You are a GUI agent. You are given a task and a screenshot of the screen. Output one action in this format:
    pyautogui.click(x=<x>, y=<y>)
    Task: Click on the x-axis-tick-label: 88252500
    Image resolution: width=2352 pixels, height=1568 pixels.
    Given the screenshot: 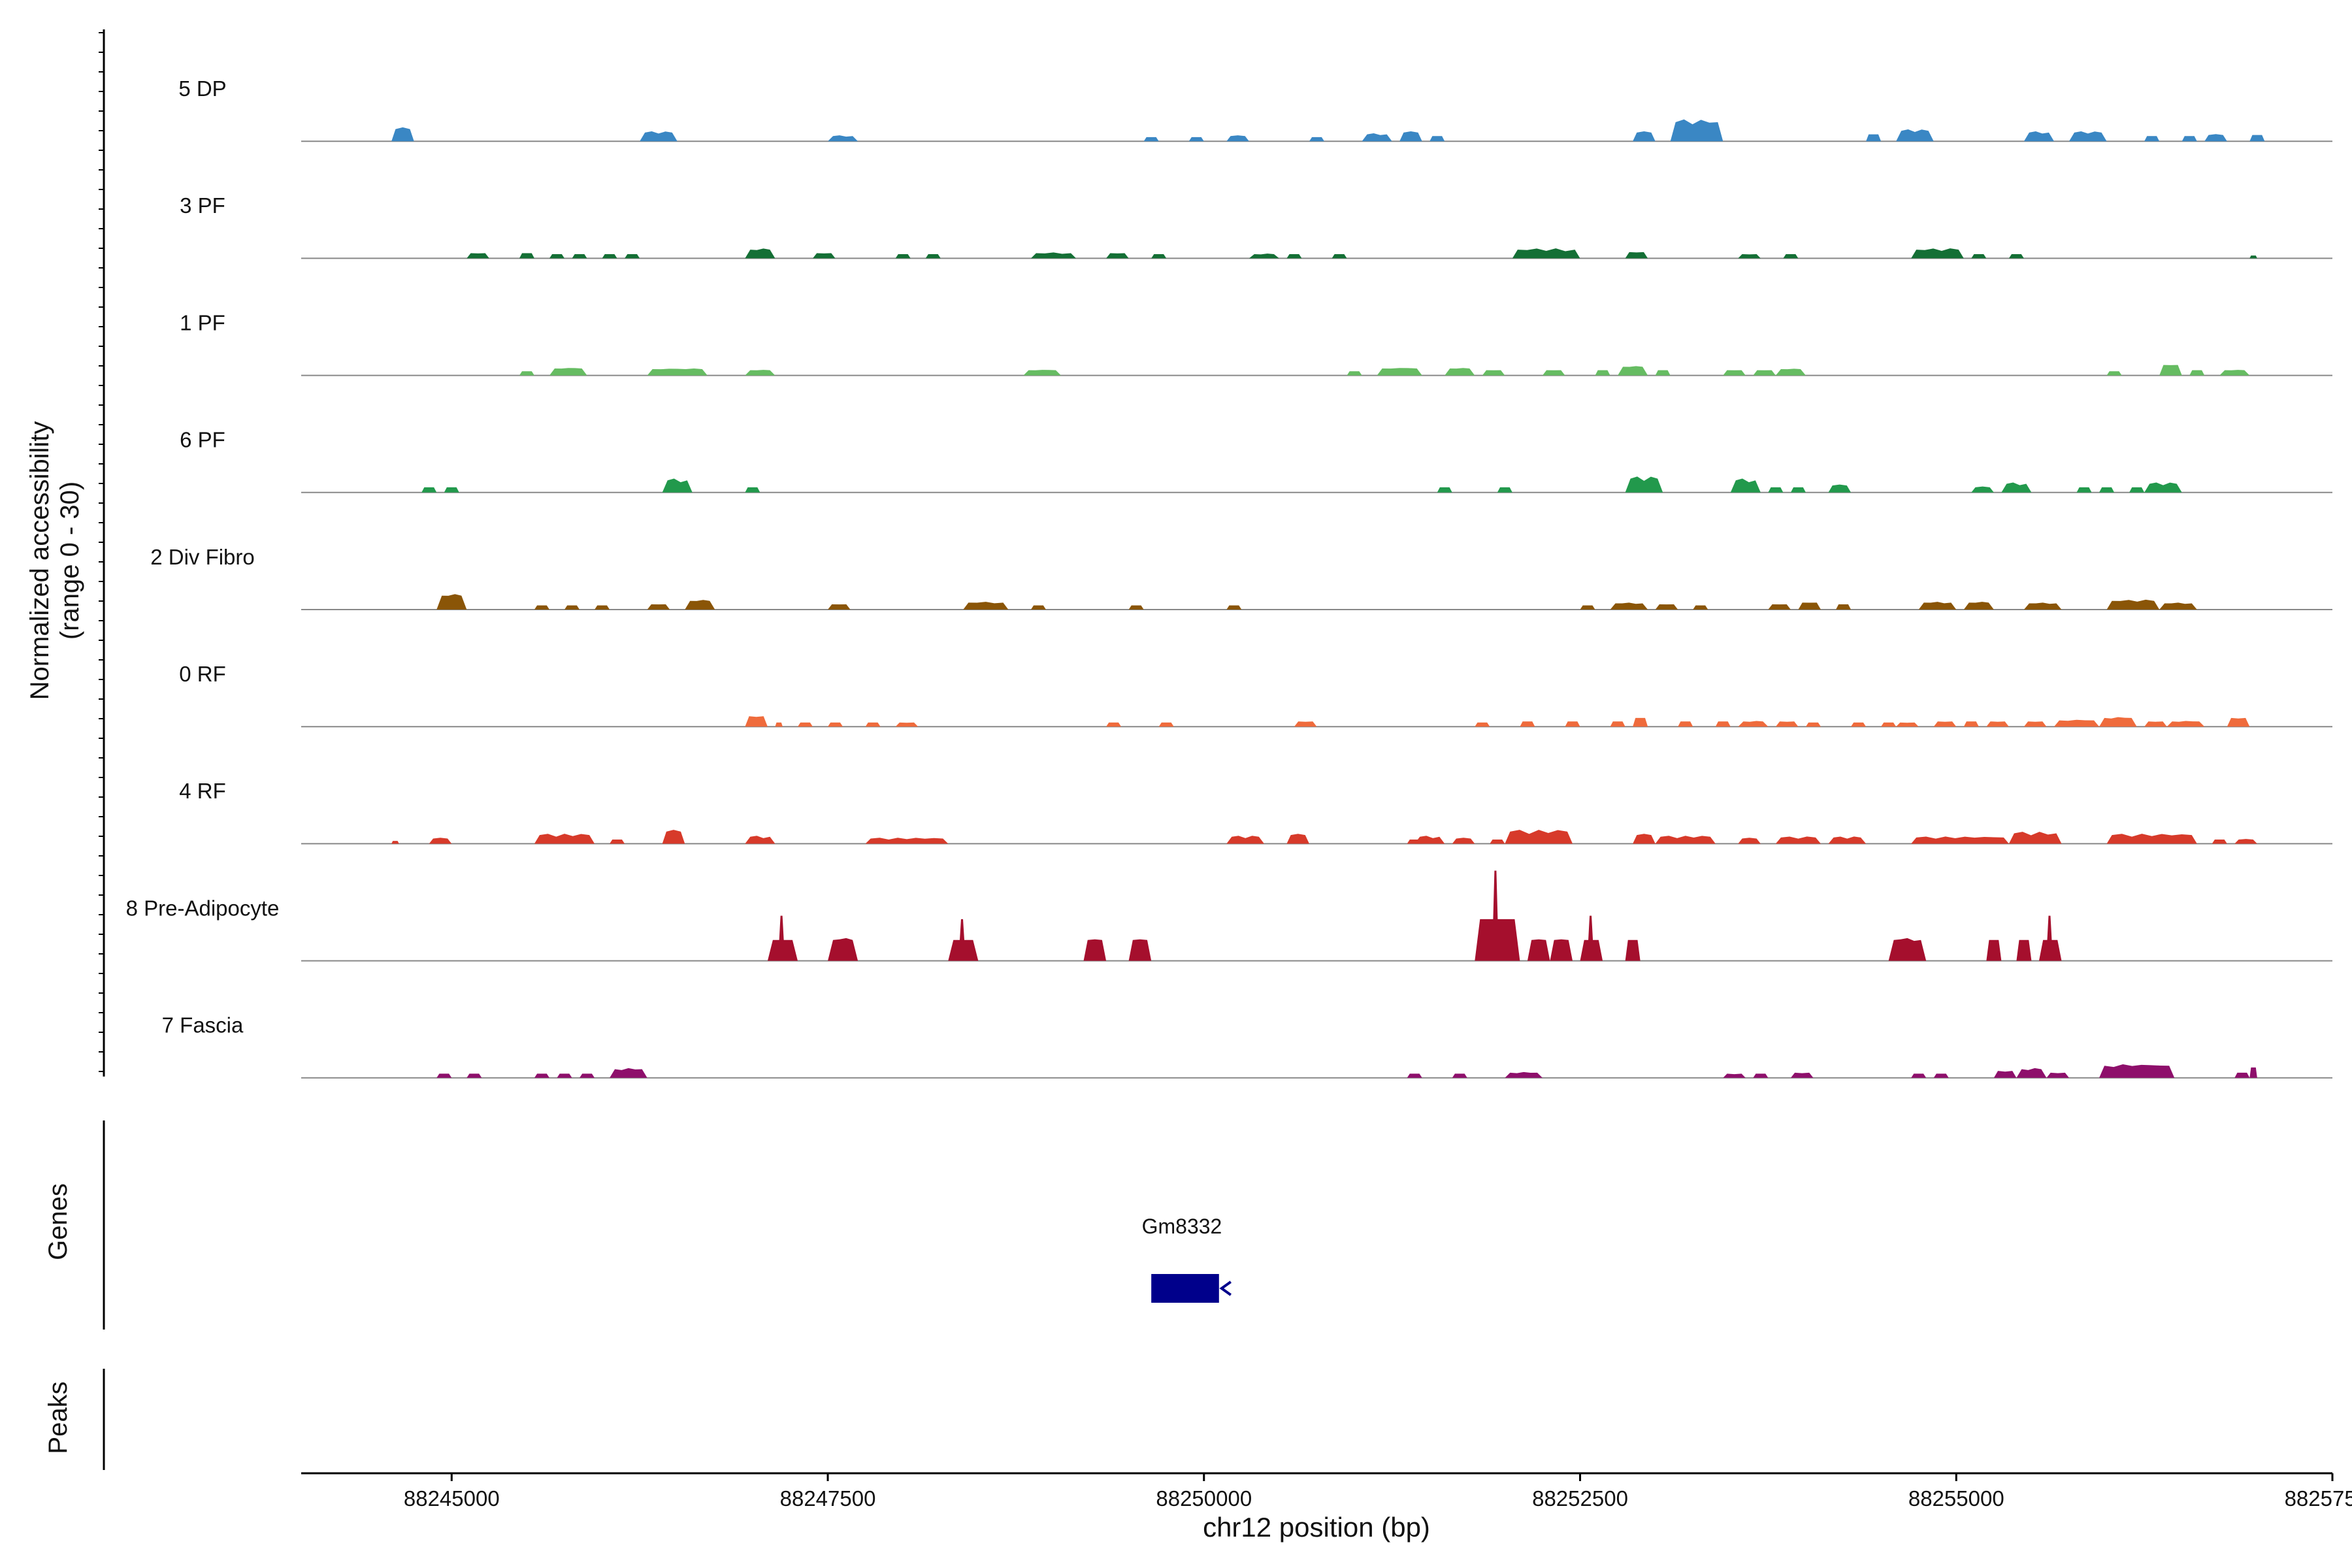 What is the action you would take?
    pyautogui.click(x=1580, y=1498)
    